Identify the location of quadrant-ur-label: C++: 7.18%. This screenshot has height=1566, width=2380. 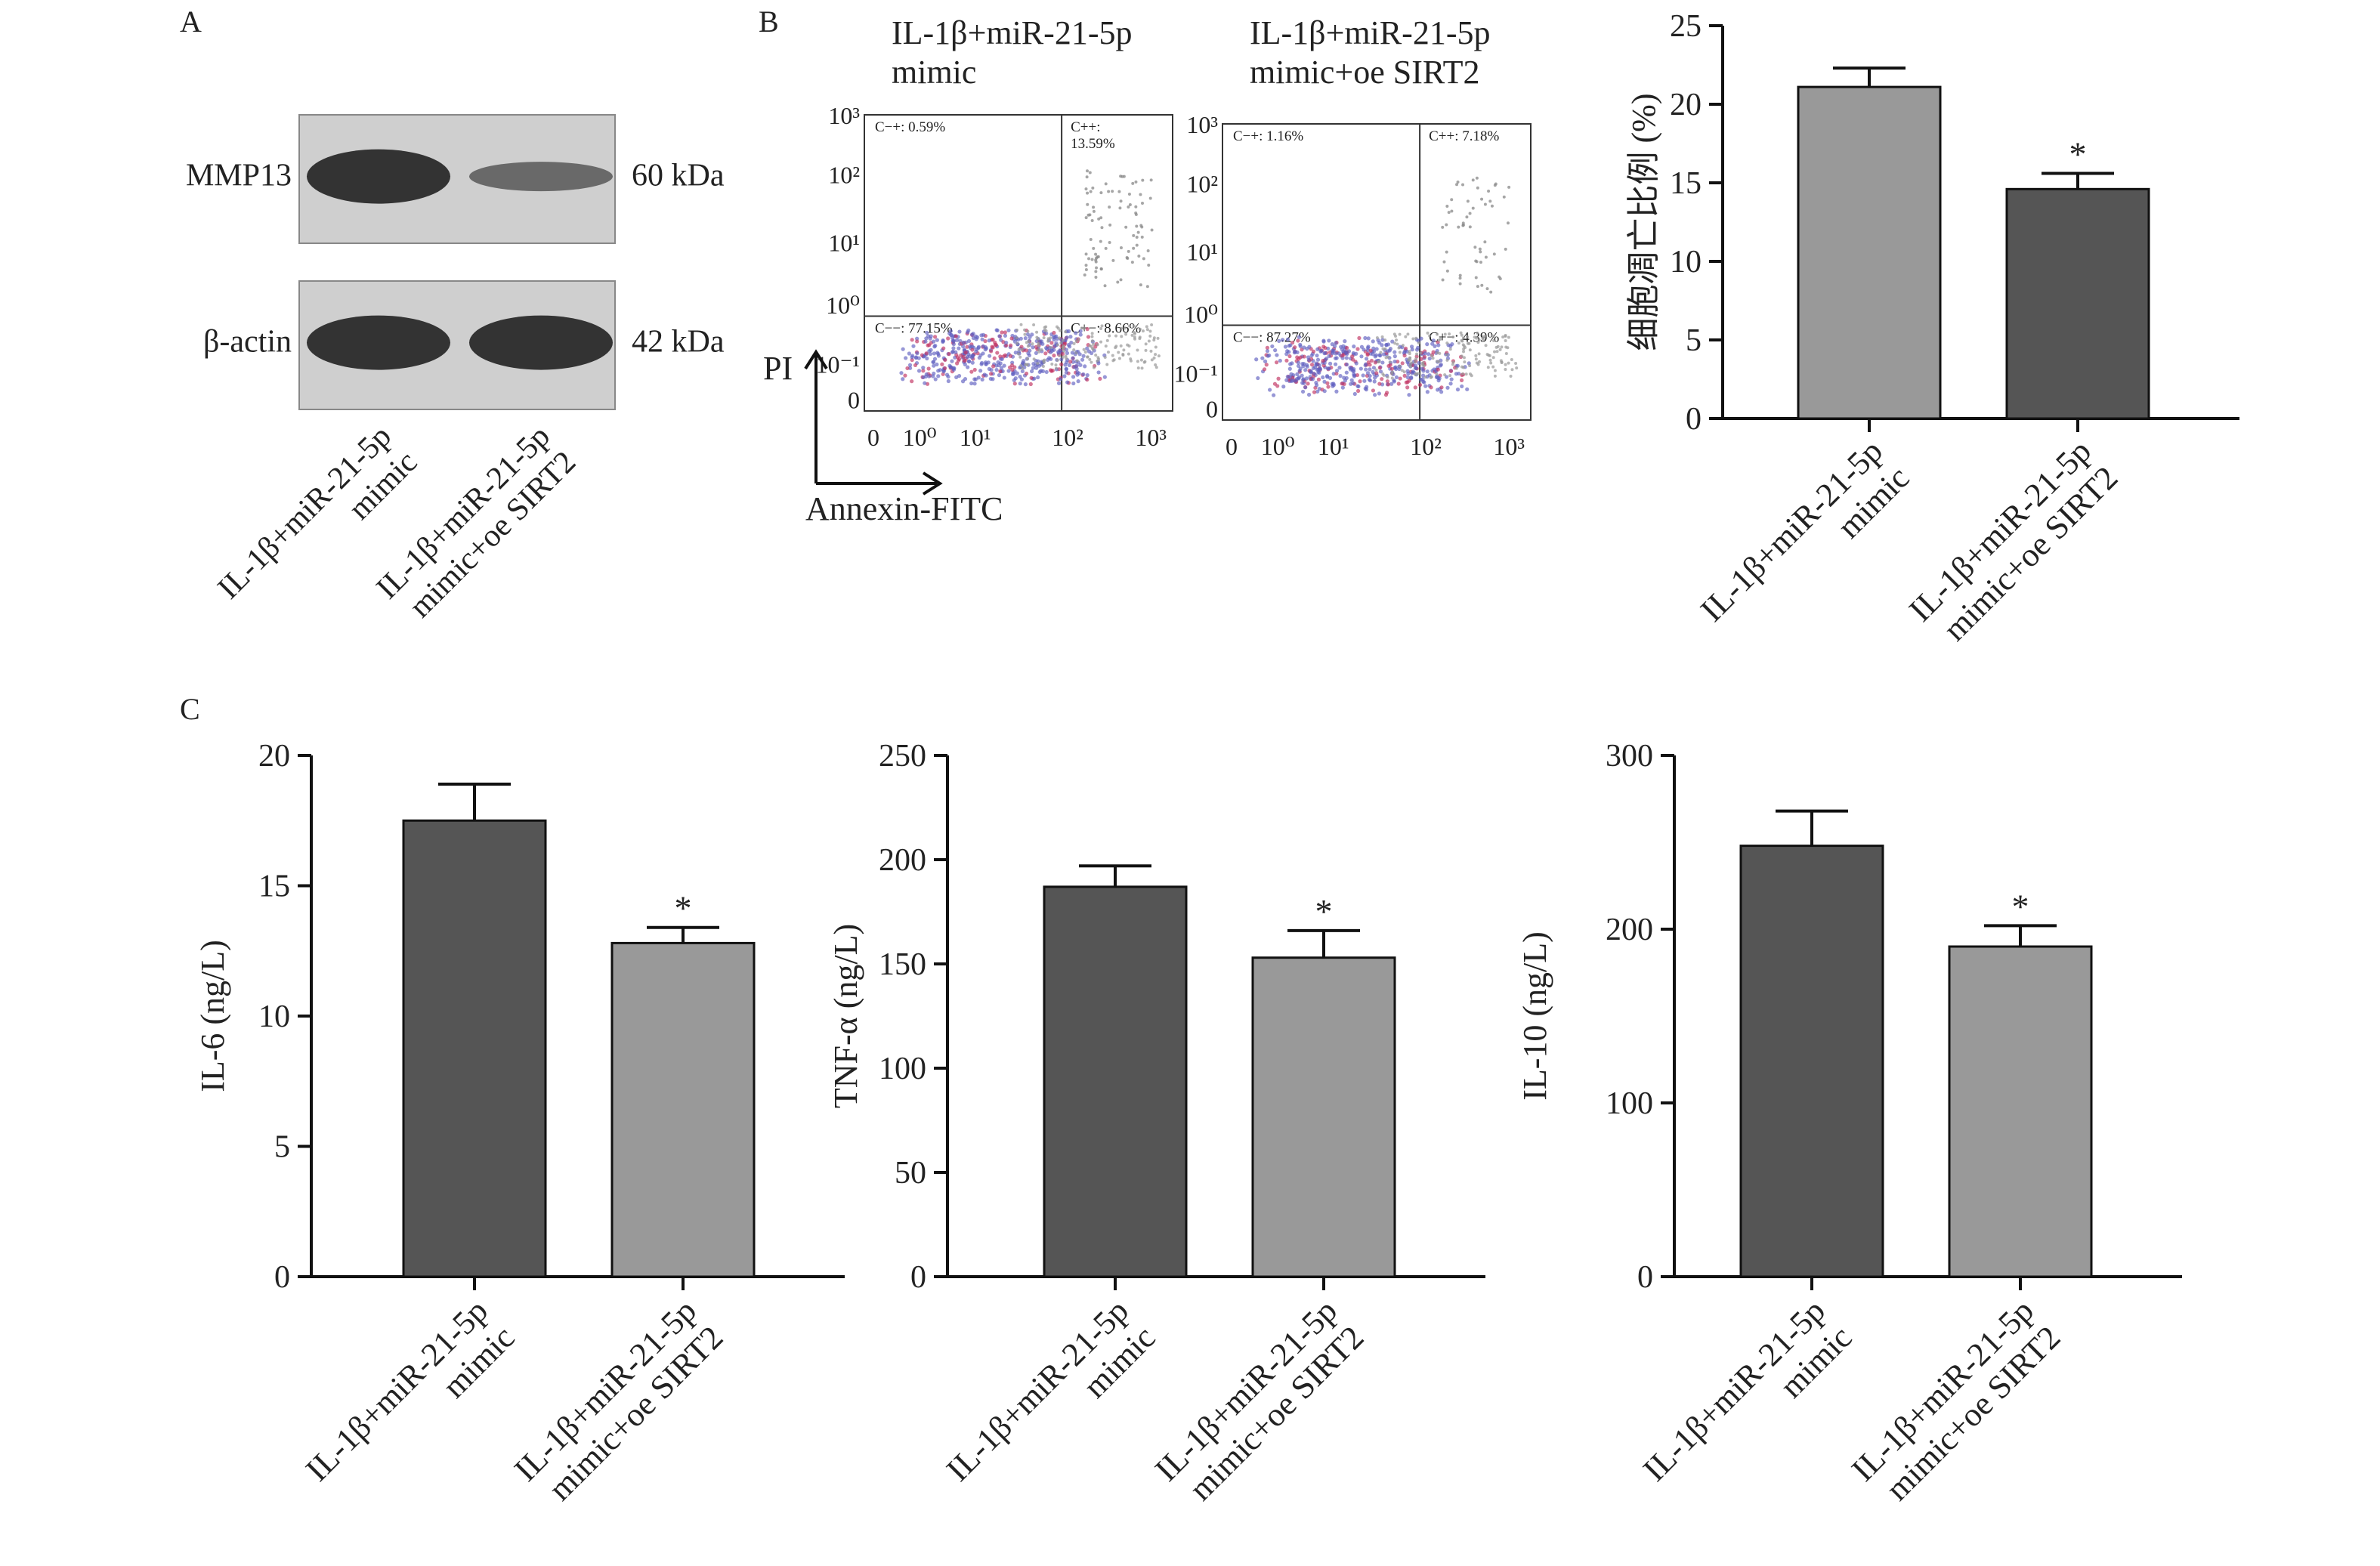
(1464, 136).